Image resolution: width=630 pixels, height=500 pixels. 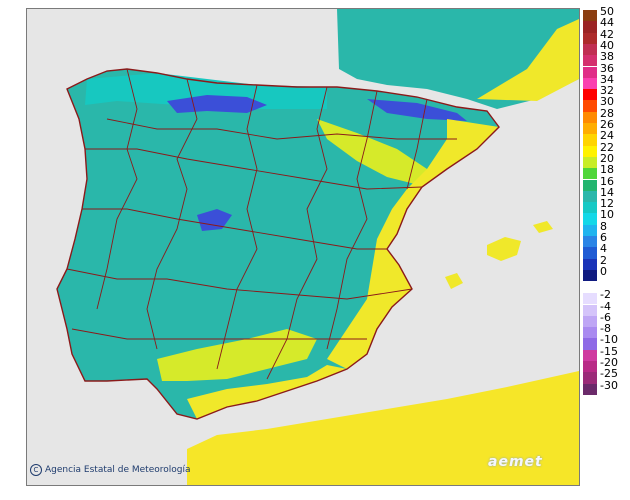 What do you see at coordinates (454, 281) in the screenshot?
I see `ibiza` at bounding box center [454, 281].